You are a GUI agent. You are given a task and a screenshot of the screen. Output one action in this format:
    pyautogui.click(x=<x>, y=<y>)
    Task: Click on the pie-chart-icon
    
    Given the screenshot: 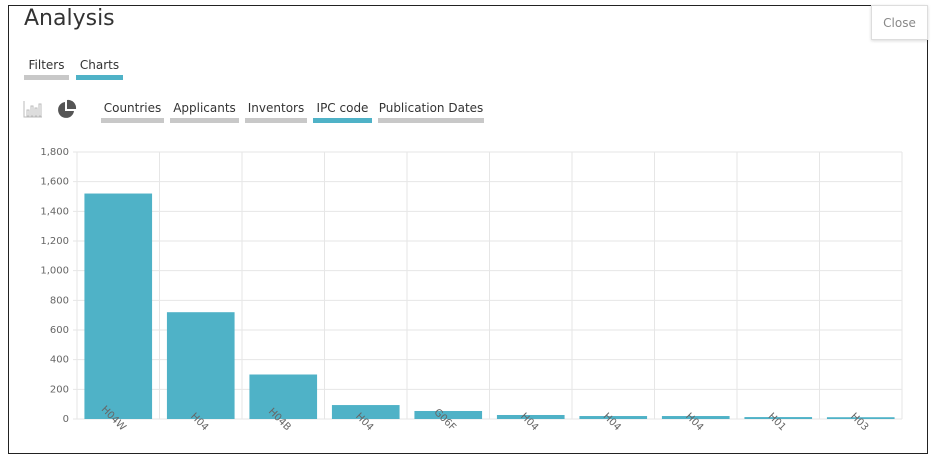 What is the action you would take?
    pyautogui.click(x=67, y=108)
    